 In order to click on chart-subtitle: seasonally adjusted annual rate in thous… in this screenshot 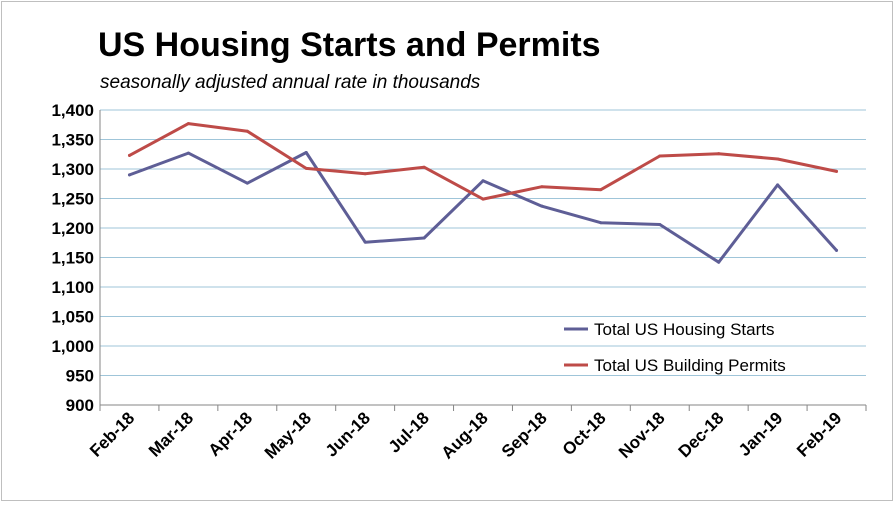, I will do `click(290, 82)`.